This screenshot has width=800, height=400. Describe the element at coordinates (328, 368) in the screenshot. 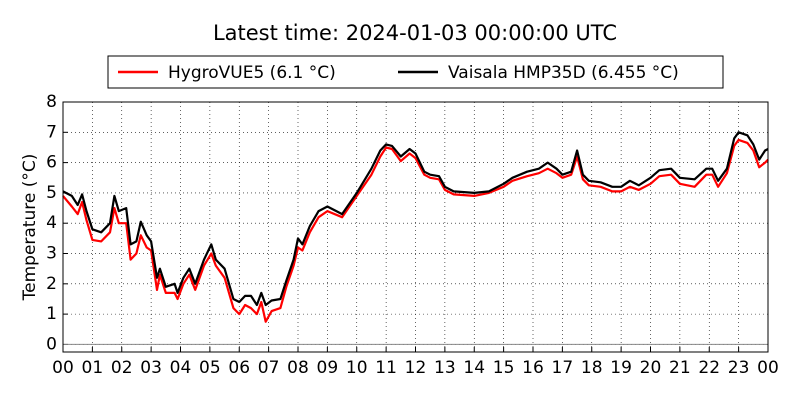

I see `x-tick-label: 09` at that location.